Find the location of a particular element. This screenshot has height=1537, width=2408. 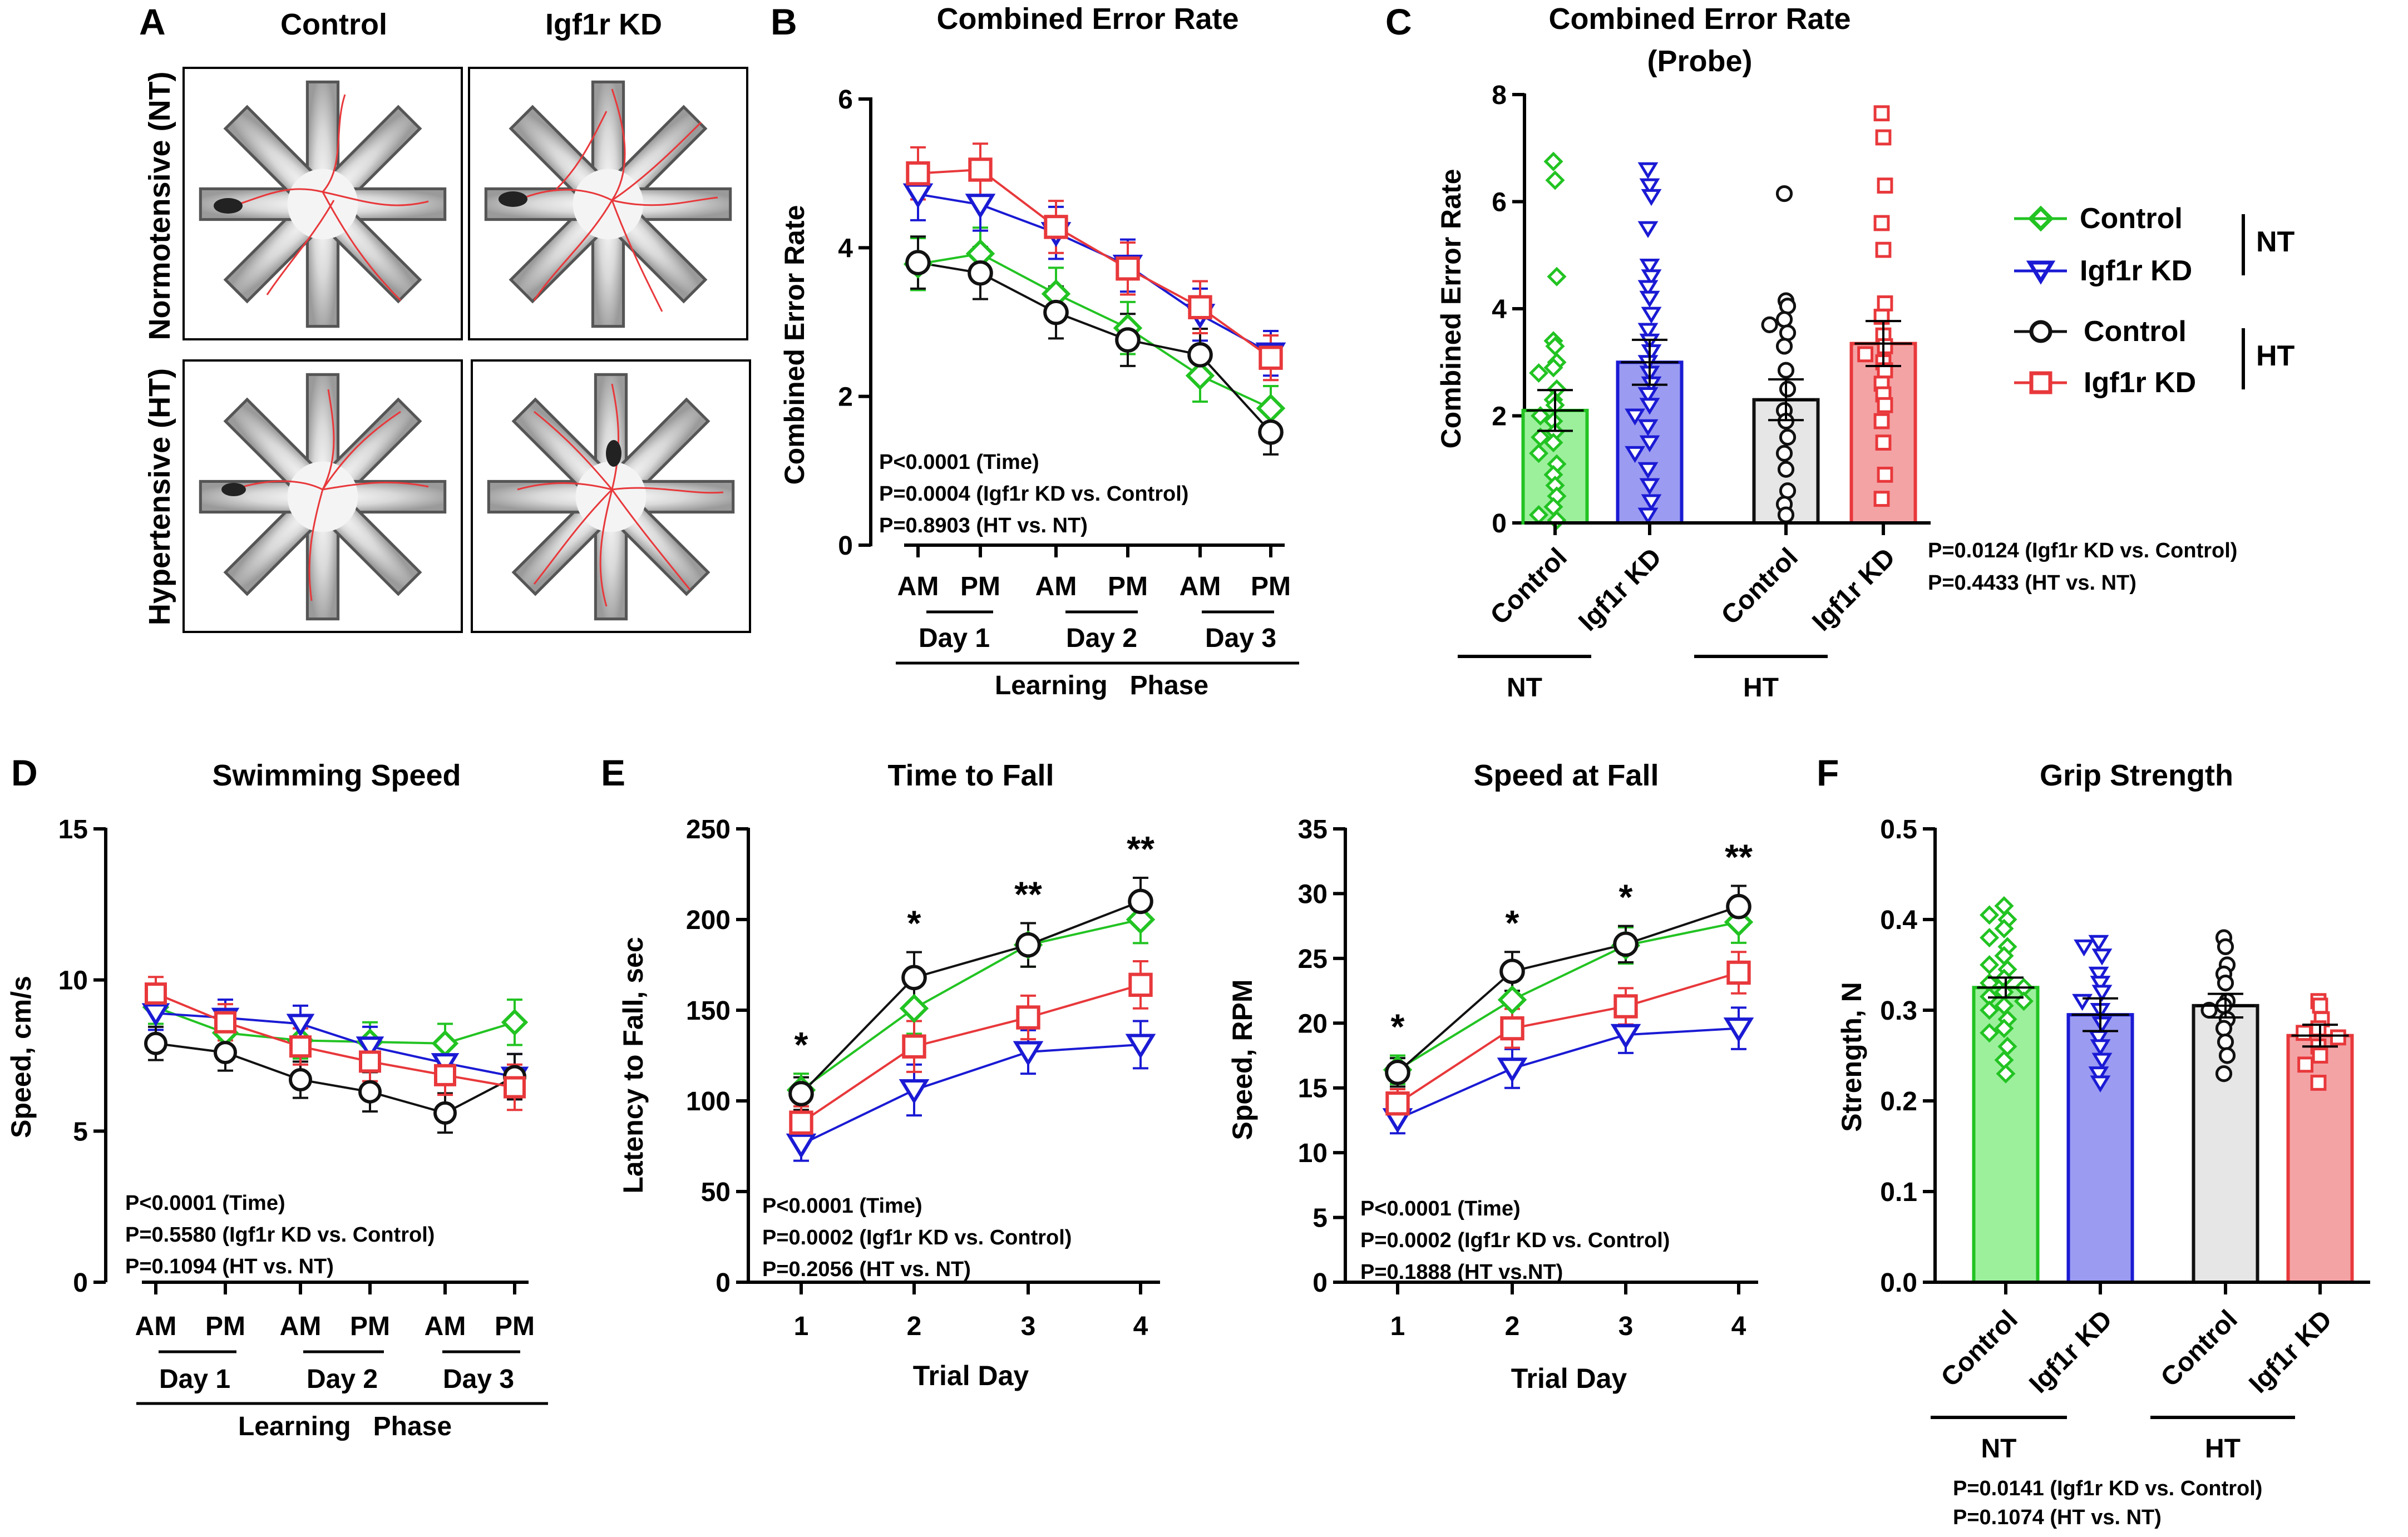

panel-letter-c: C is located at coordinates (1398, 21).